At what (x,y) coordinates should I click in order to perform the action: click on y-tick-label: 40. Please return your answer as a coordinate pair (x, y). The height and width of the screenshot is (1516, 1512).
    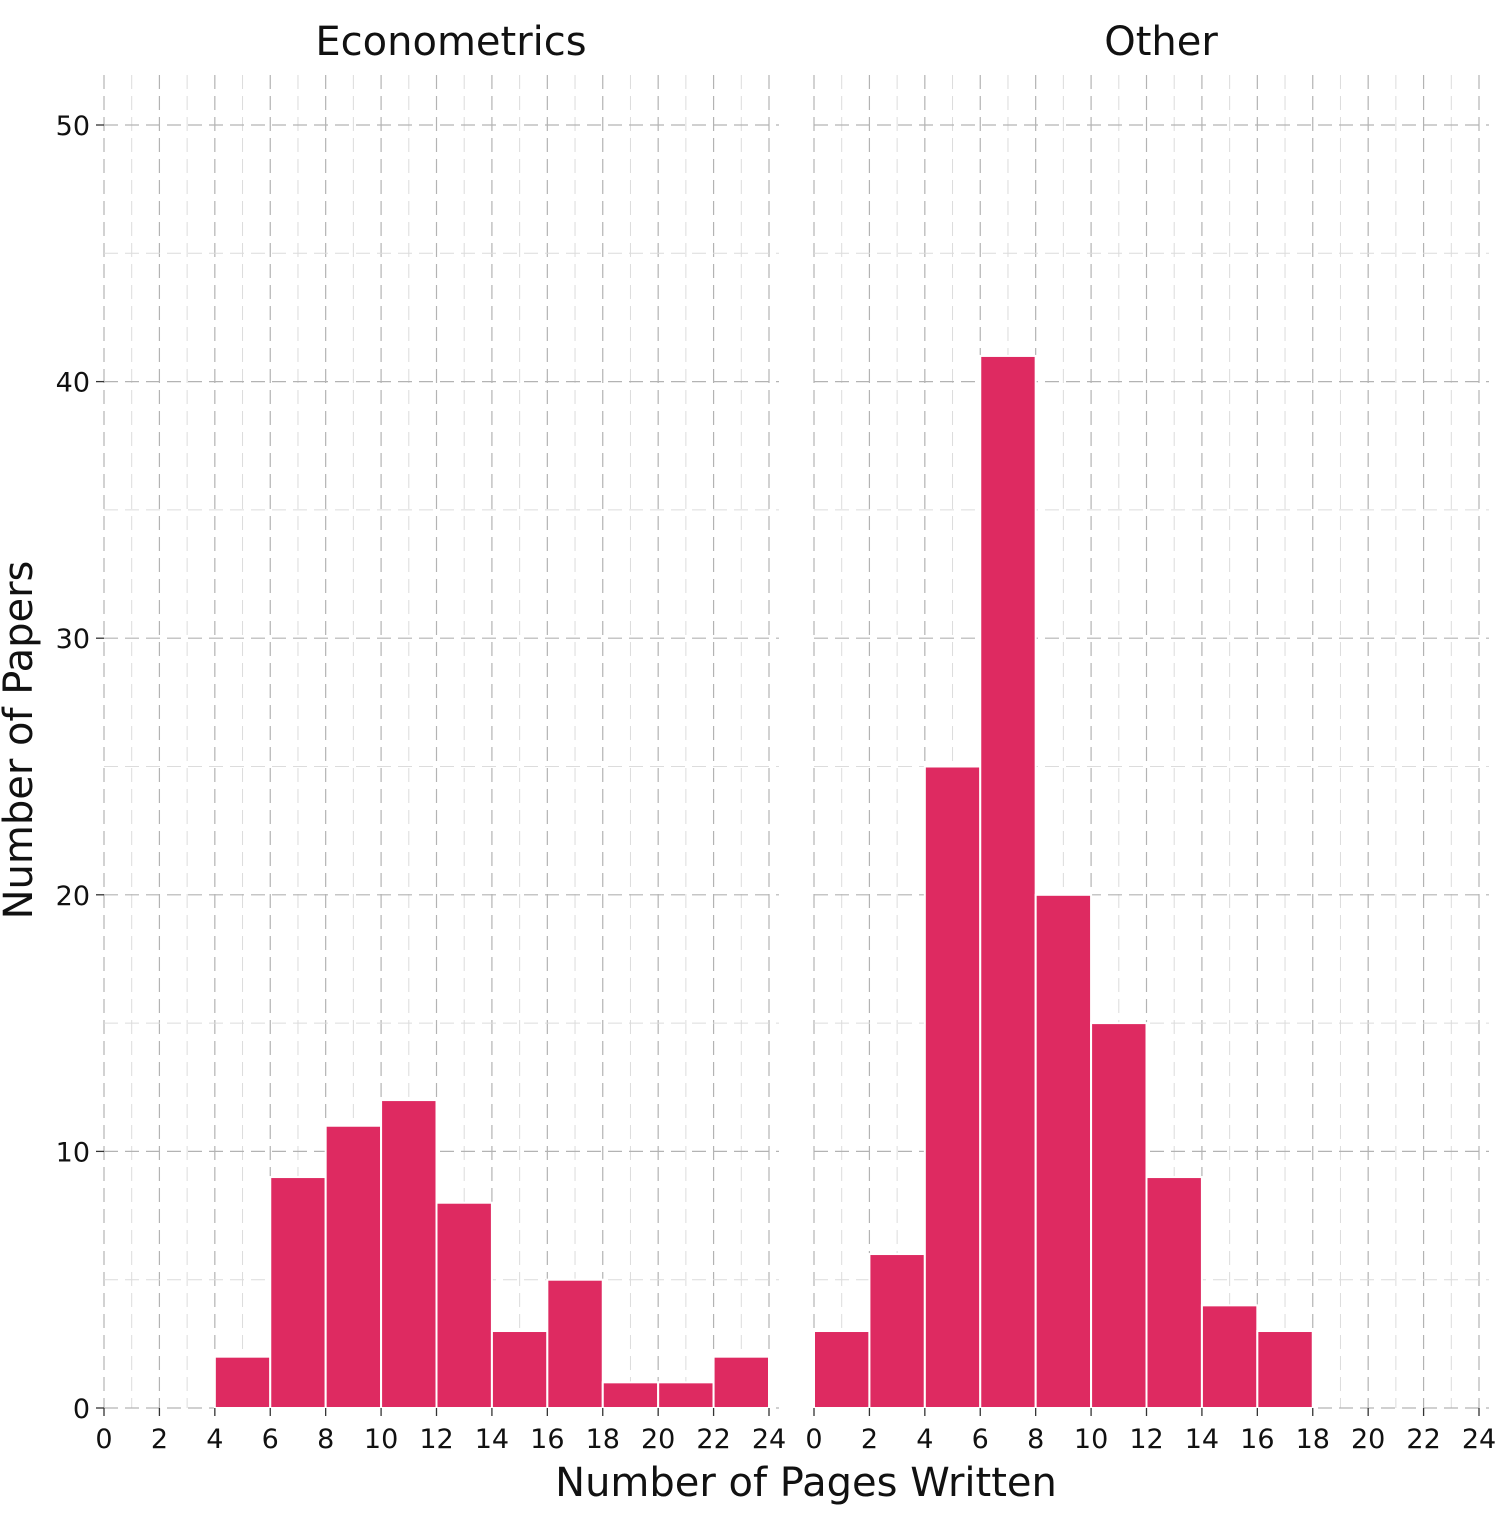
    Looking at the image, I should click on (73, 383).